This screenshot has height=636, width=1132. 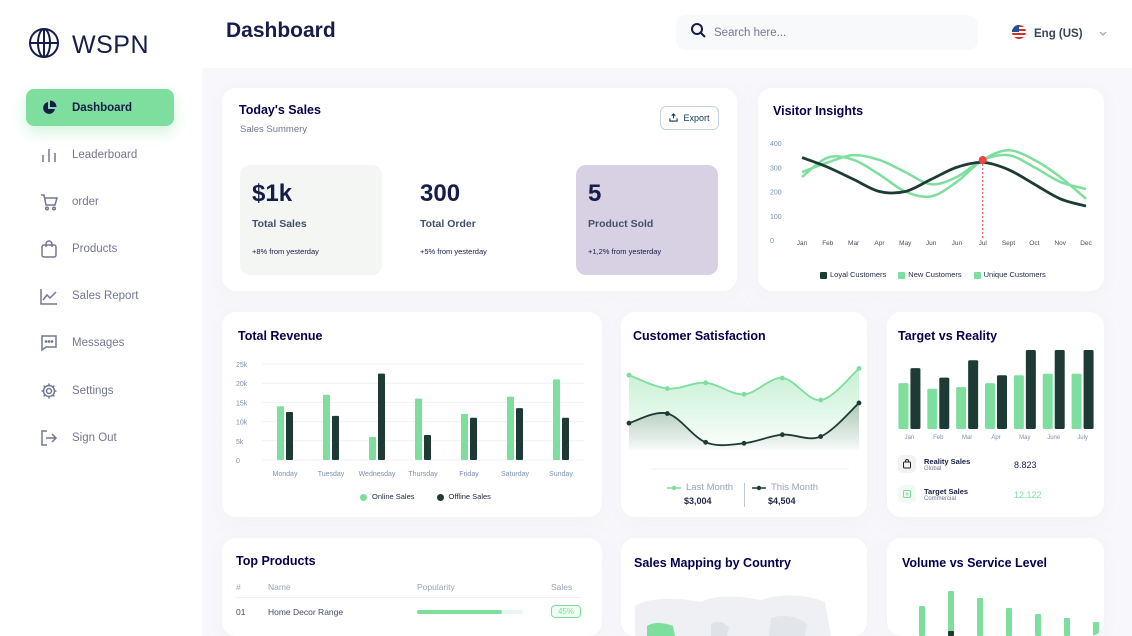 I want to click on brand-logo: WSPN, so click(x=88, y=45).